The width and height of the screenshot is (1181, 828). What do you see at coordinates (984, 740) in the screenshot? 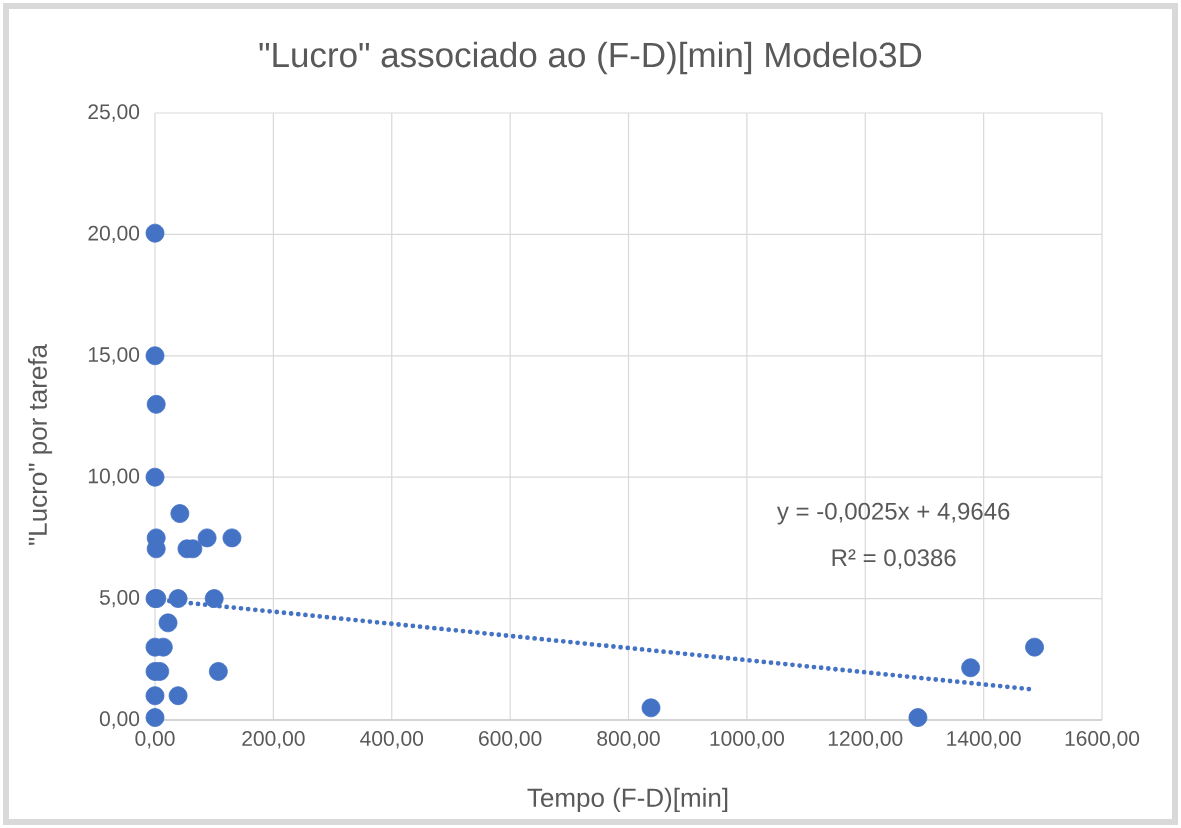
I see `x-tick-label: 1400,00` at bounding box center [984, 740].